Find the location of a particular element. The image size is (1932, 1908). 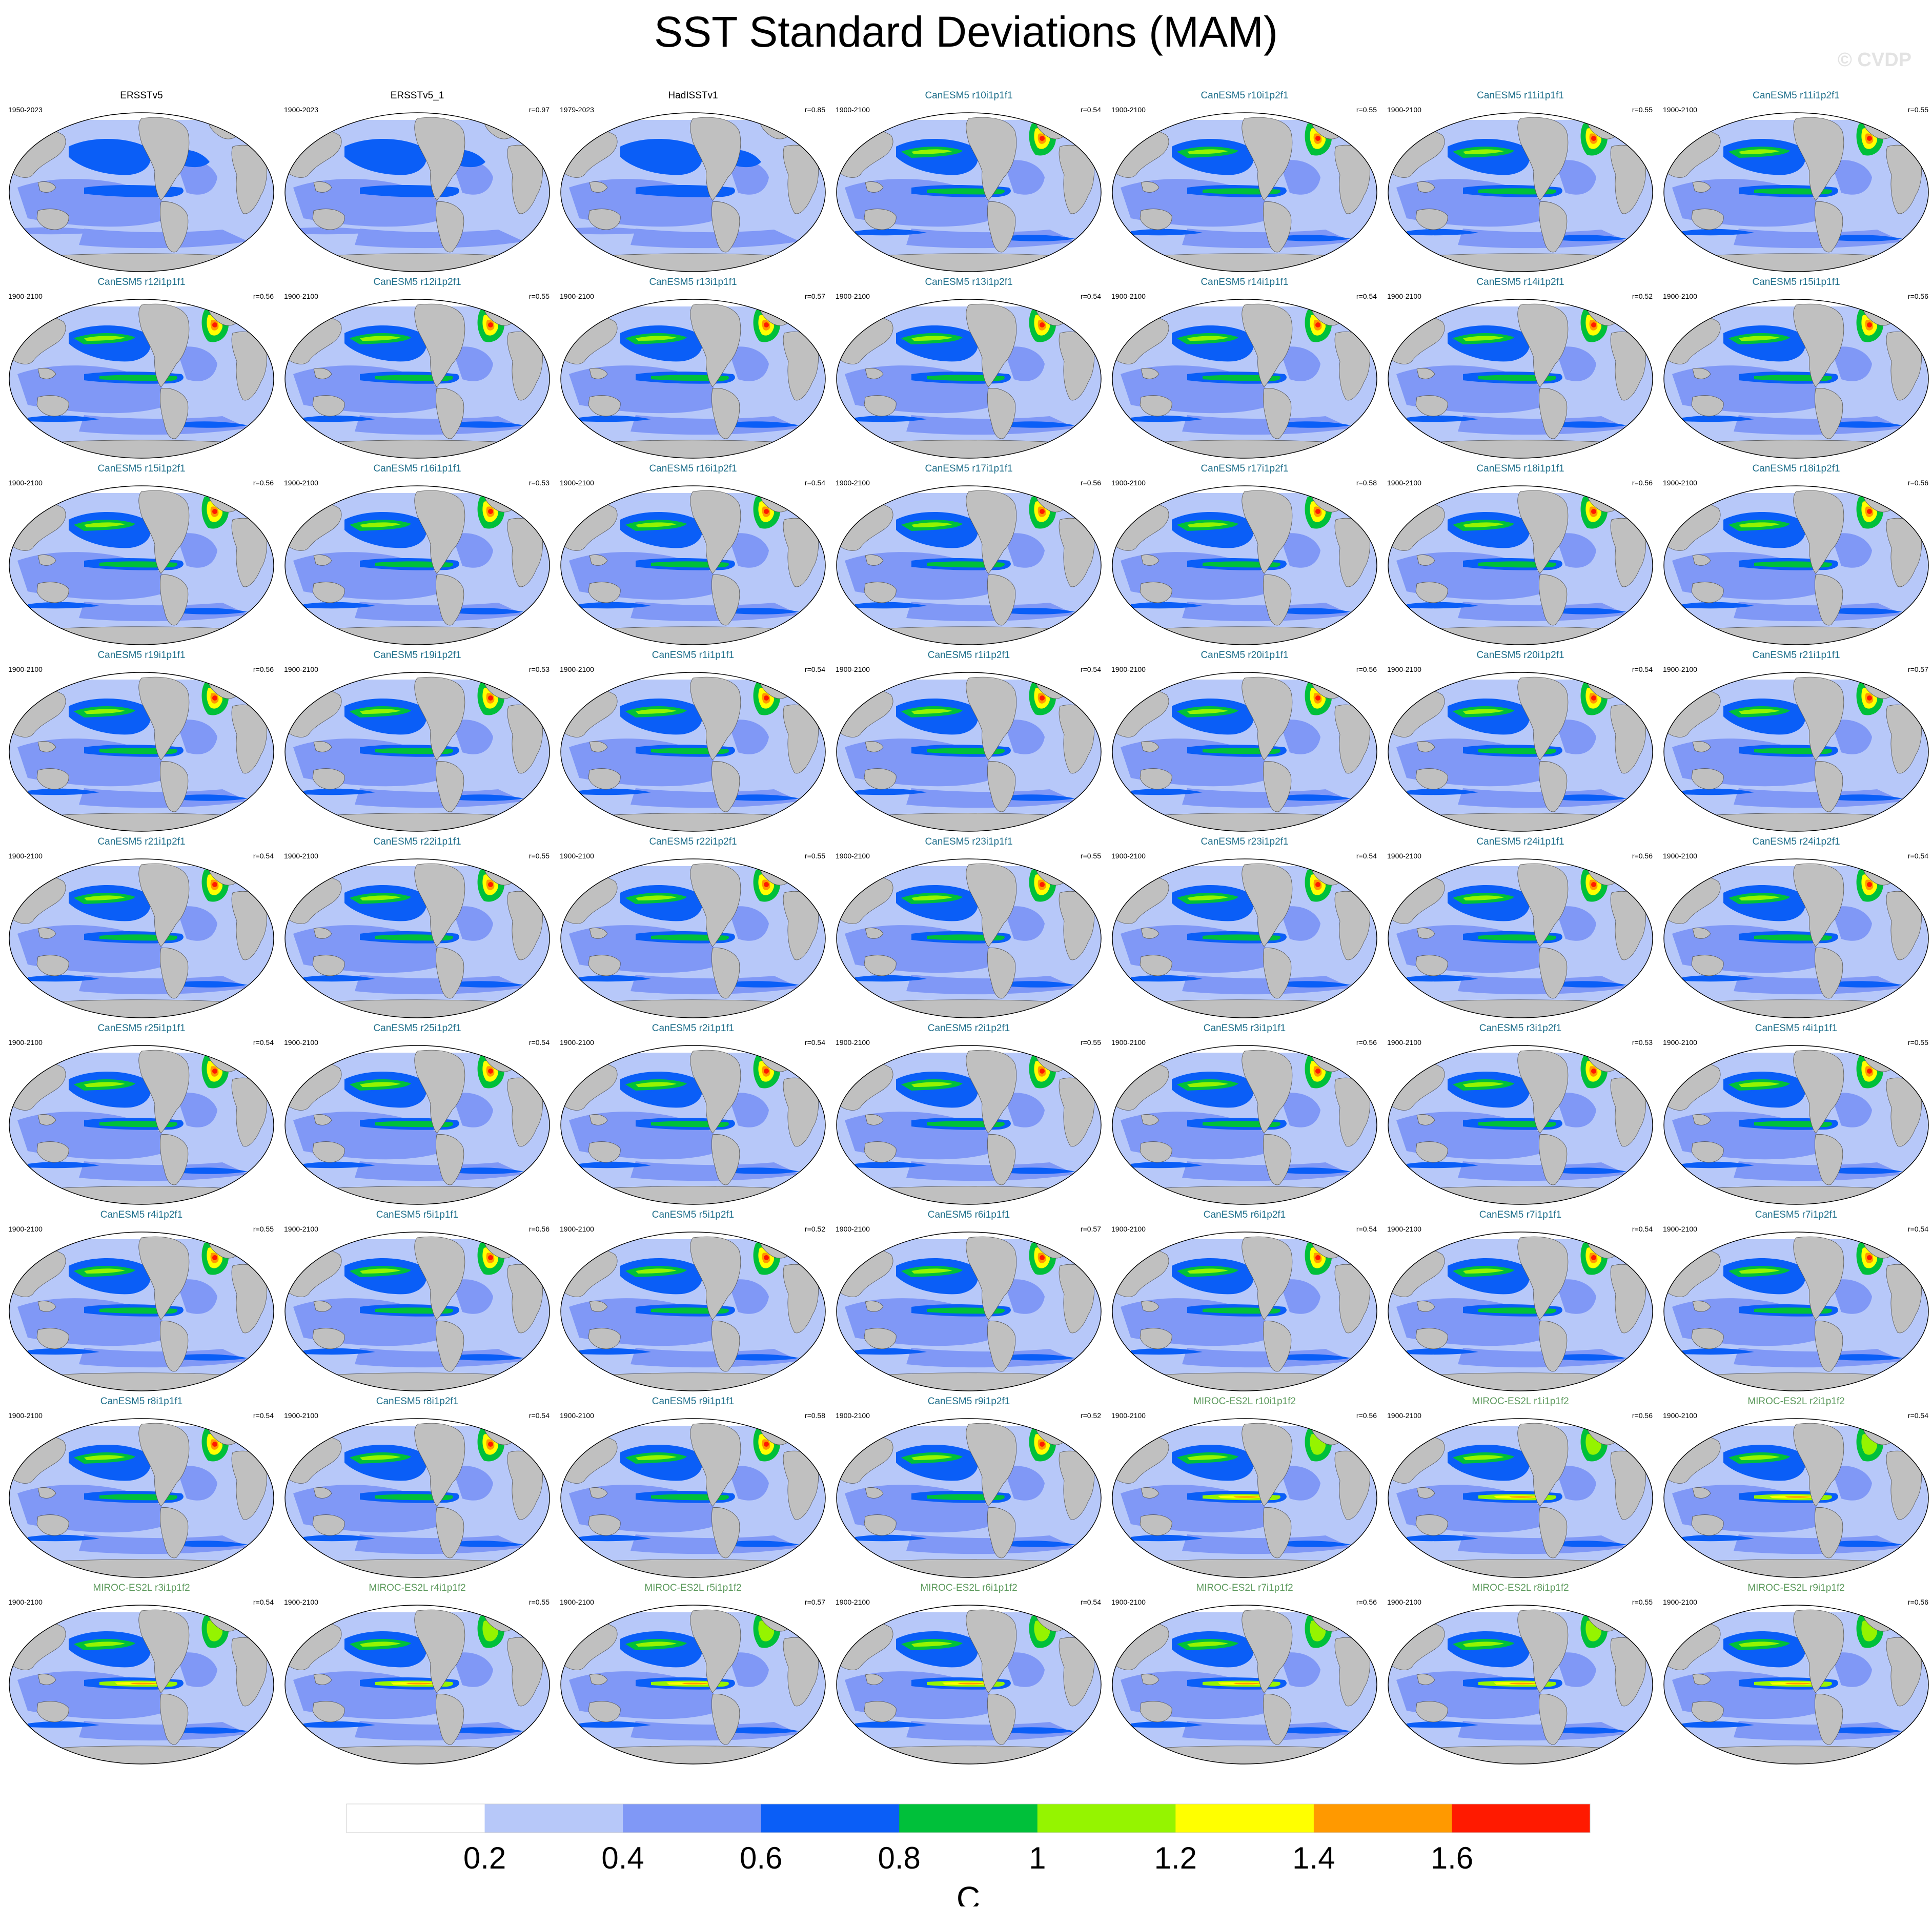

map-panel: CanESM5 r19i1p1f1 1900-2100 r=0.56 is located at coordinates (141, 743).